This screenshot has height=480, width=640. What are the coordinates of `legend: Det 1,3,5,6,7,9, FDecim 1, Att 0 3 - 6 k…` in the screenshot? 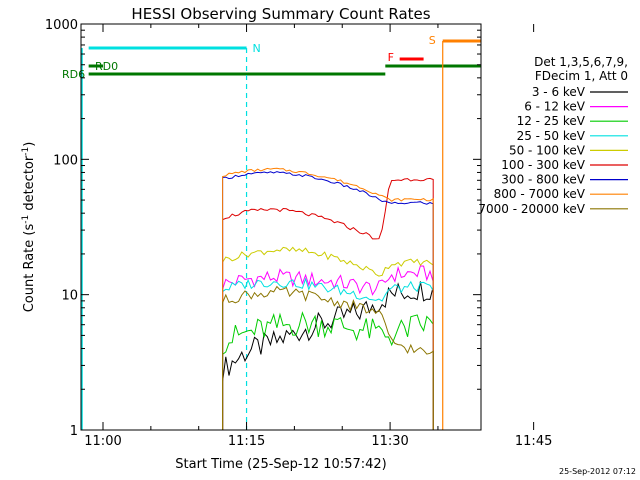 It's located at (553, 135).